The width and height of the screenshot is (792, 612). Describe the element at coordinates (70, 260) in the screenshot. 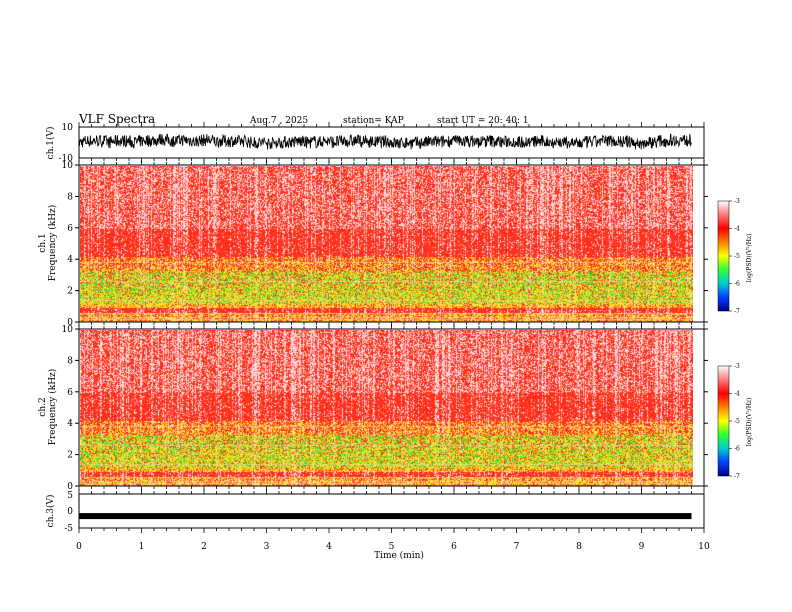

I see `ch1-spectrogram-ytick-label: 4` at that location.